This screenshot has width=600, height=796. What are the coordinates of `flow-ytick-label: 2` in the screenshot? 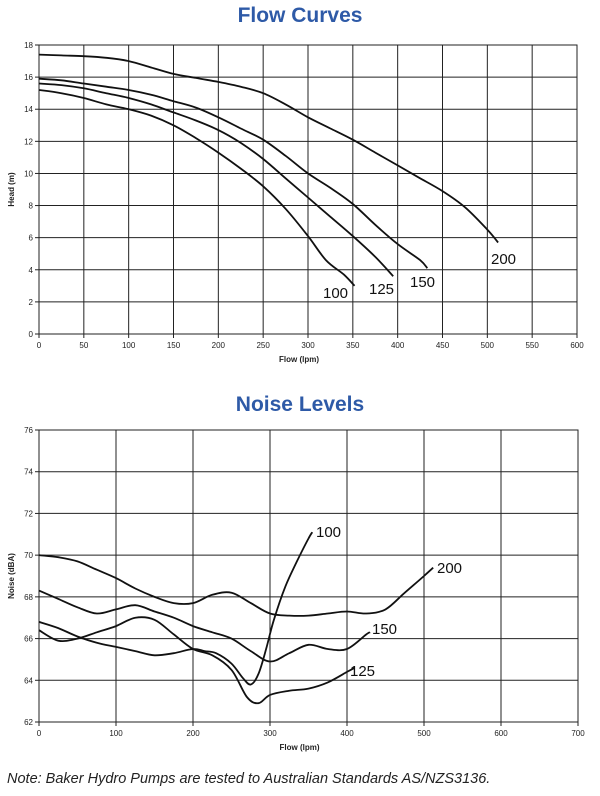 It's located at (31, 302).